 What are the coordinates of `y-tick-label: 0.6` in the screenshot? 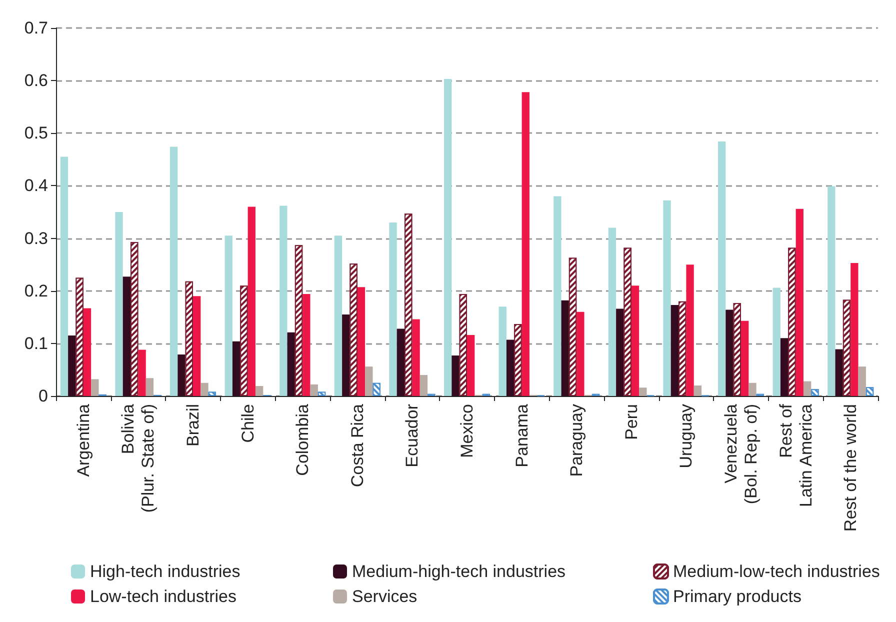 It's located at (36, 80).